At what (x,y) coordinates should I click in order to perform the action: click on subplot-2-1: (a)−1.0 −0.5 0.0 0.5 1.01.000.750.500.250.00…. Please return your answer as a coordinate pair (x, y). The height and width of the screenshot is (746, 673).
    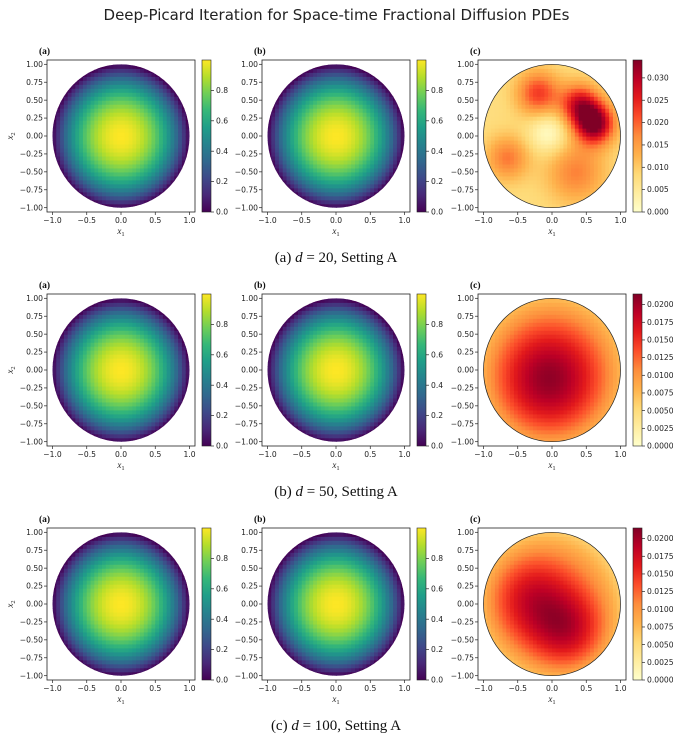
    Looking at the image, I should click on (116, 376).